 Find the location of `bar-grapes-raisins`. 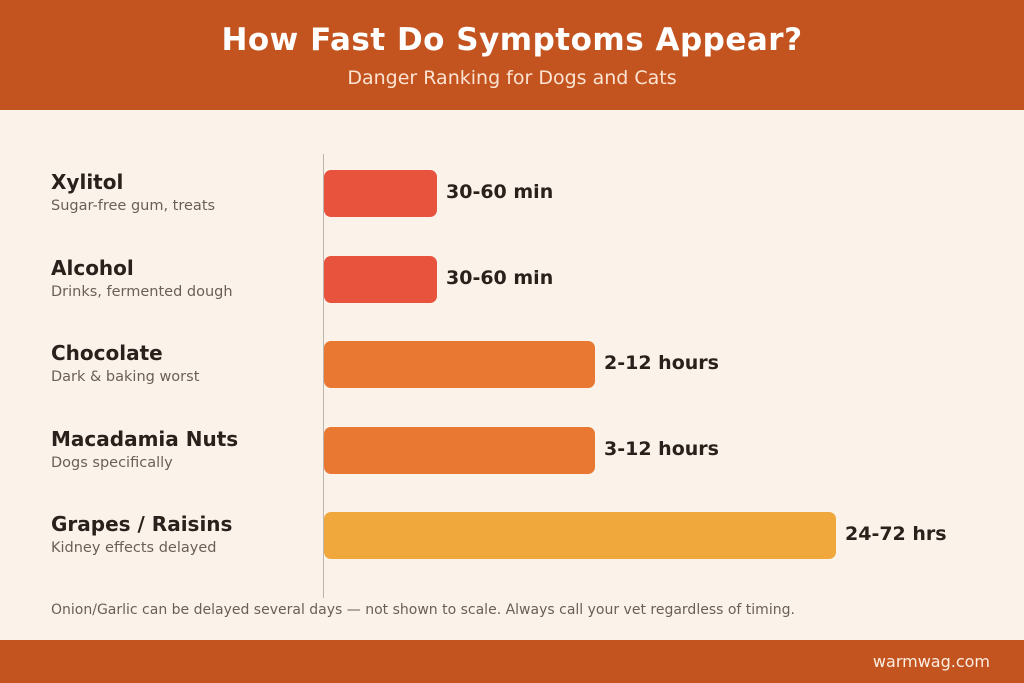

bar-grapes-raisins is located at coordinates (580, 535).